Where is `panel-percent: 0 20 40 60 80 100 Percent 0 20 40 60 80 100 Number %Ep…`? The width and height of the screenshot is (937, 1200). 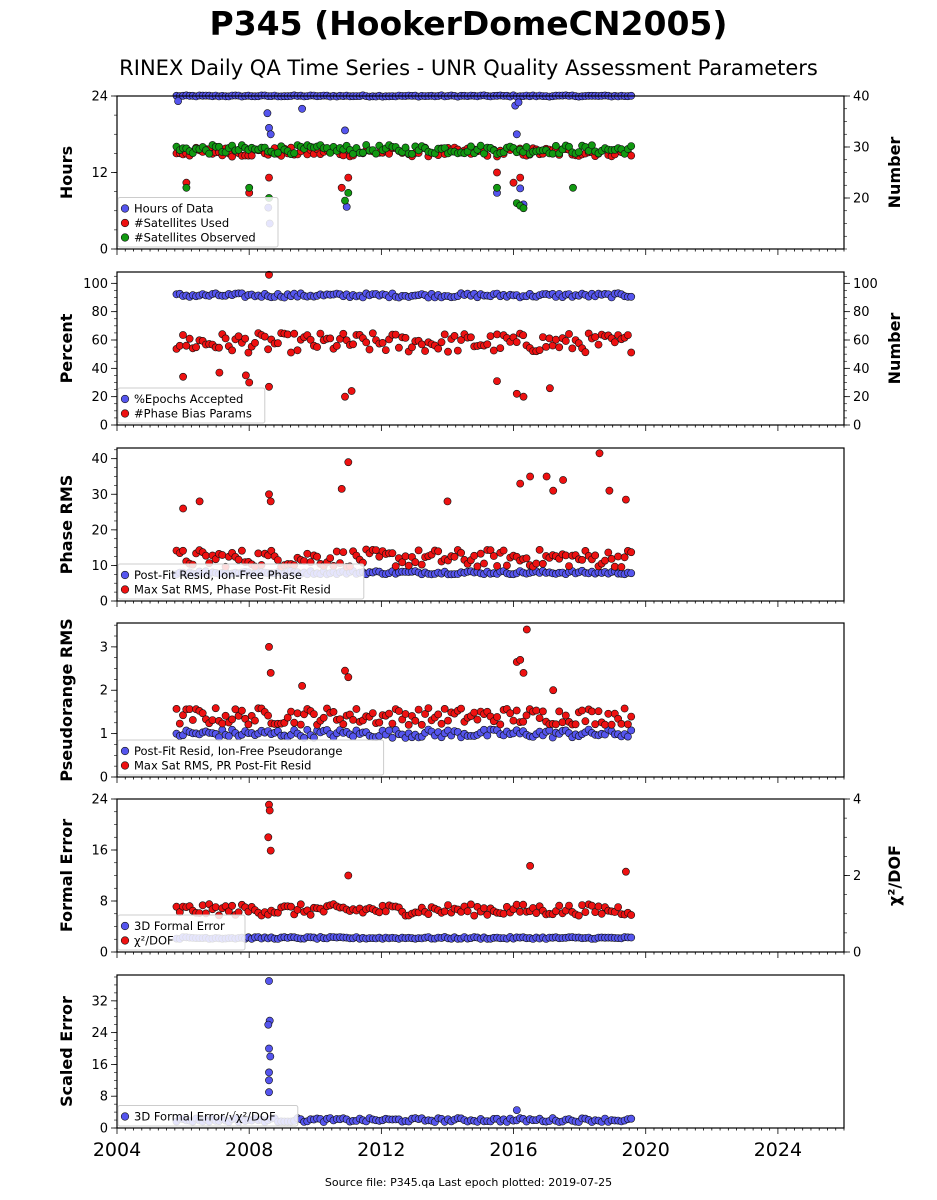
panel-percent: 0 20 40 60 80 100 Percent 0 20 40 60 80 100 Number %Ep… is located at coordinates (480, 352).